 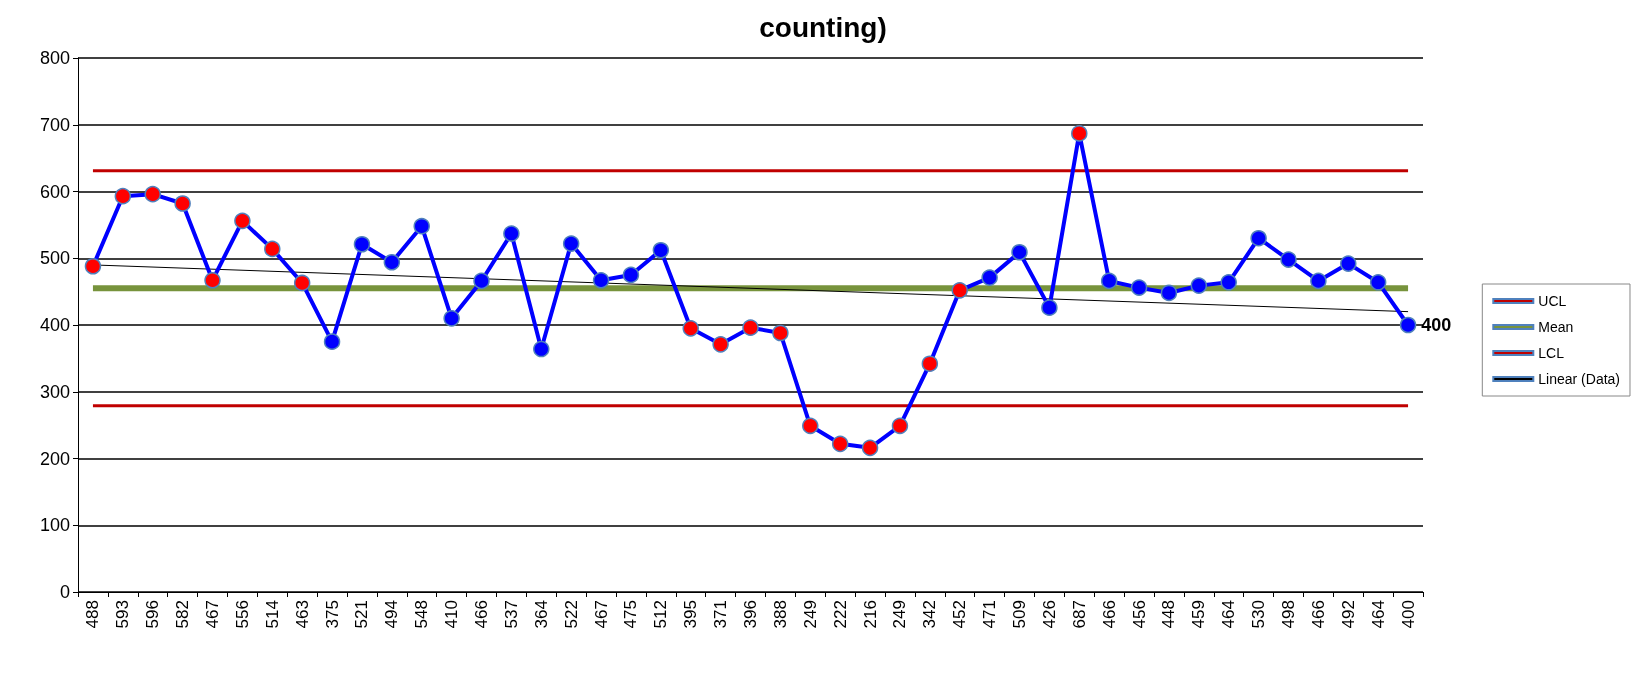 I want to click on y-tick-label: 300, so click(x=54, y=391).